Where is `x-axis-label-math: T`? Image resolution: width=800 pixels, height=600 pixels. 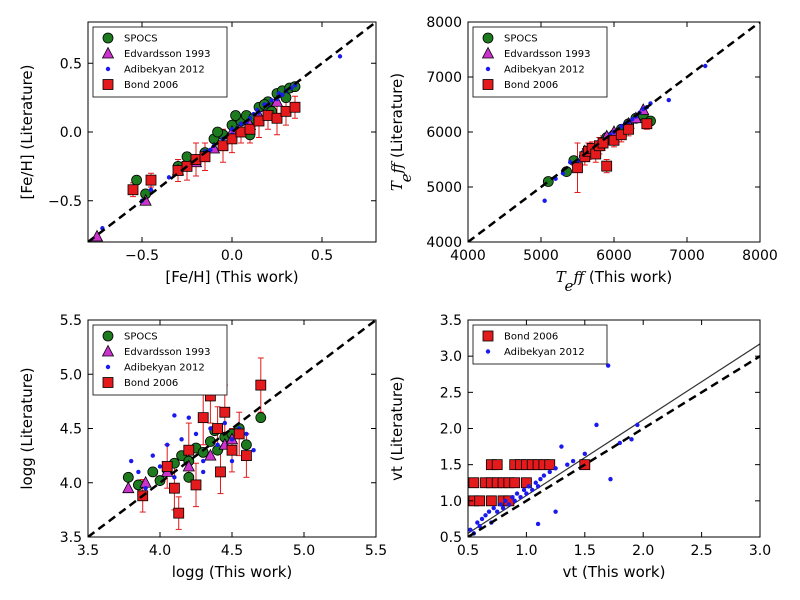
x-axis-label-math: T is located at coordinates (561, 277).